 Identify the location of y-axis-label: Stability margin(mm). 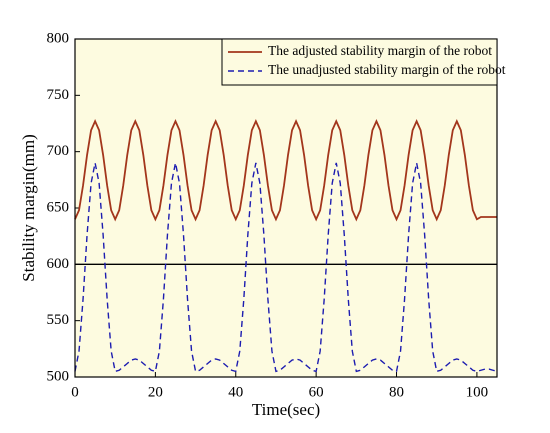
(28, 207).